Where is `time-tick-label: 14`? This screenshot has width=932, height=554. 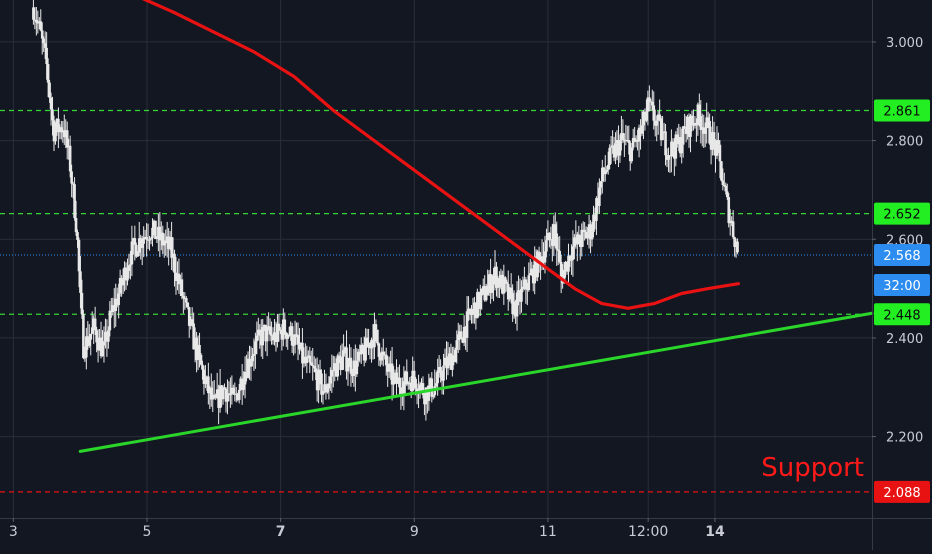
time-tick-label: 14 is located at coordinates (715, 532).